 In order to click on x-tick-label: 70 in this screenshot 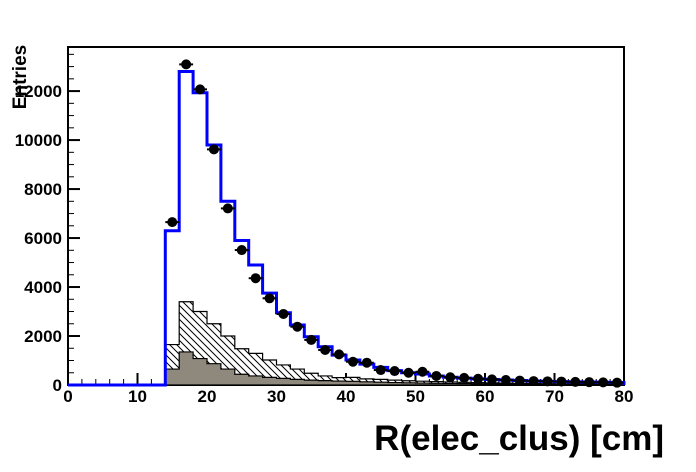, I will do `click(554, 396)`.